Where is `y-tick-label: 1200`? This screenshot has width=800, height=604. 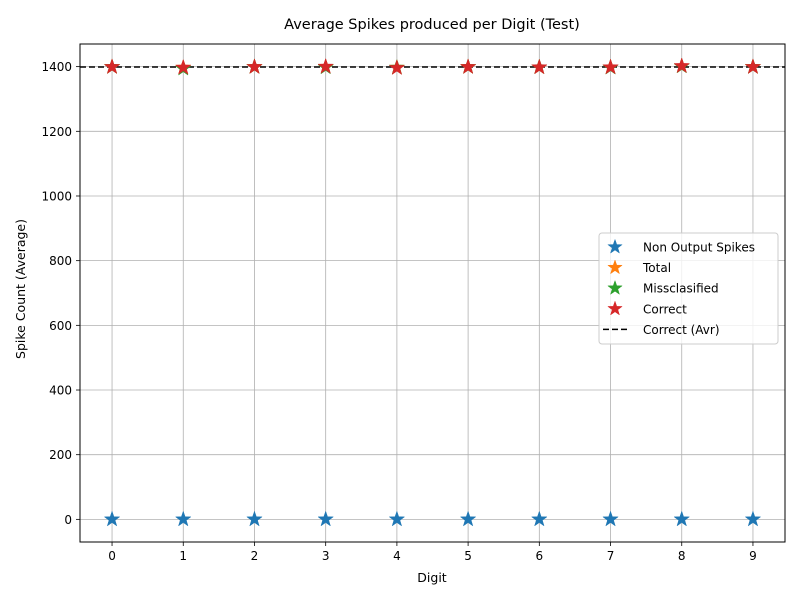 y-tick-label: 1200 is located at coordinates (56, 132).